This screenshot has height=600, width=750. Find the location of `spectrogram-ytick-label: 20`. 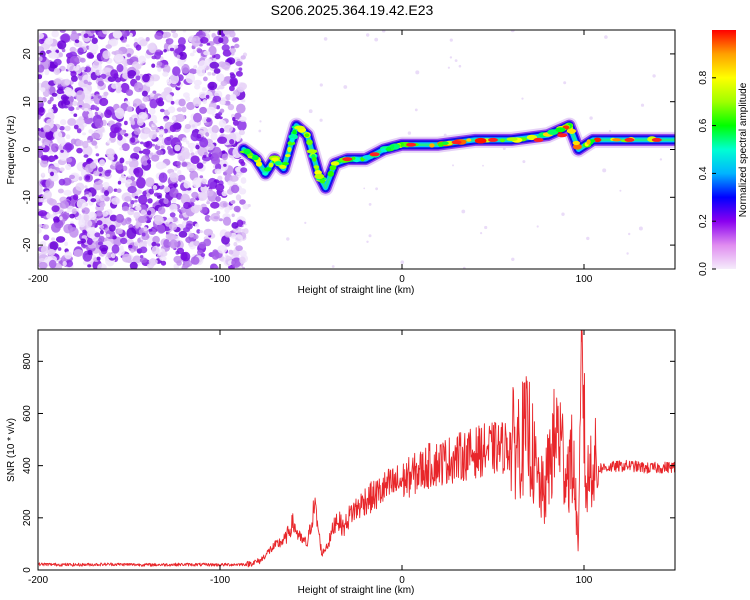

spectrogram-ytick-label: 20 is located at coordinates (27, 54).